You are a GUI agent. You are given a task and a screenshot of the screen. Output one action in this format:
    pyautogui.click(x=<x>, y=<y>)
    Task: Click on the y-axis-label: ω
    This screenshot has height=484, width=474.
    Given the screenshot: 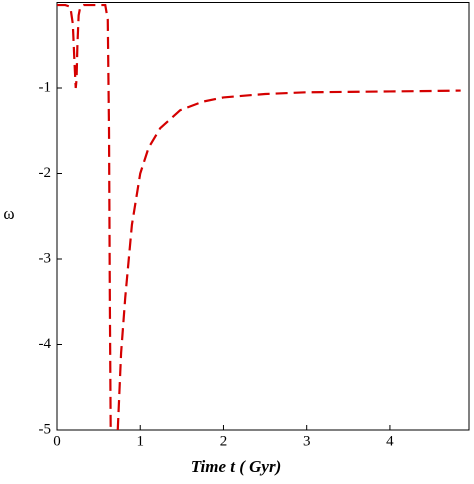 What is the action you would take?
    pyautogui.click(x=8, y=213)
    